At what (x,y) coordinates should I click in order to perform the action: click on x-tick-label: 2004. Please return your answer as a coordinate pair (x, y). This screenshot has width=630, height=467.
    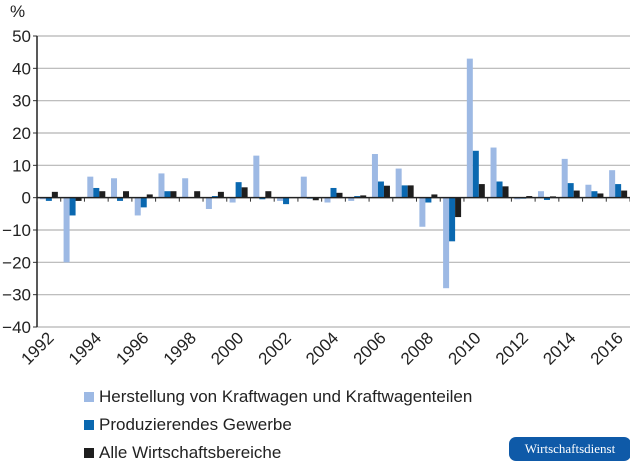
    Looking at the image, I should click on (322, 348).